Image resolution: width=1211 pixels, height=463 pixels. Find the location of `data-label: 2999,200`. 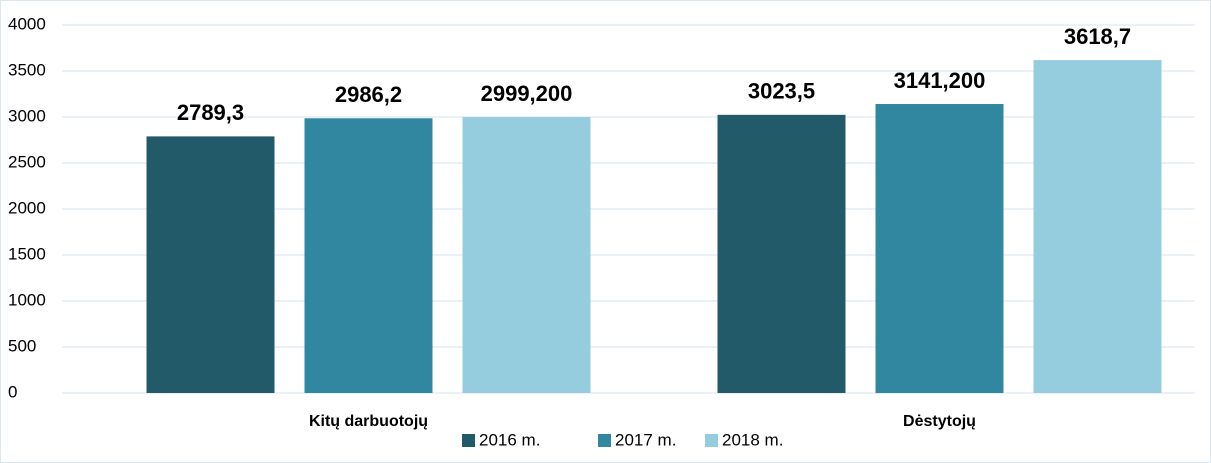

data-label: 2999,200 is located at coordinates (527, 93).